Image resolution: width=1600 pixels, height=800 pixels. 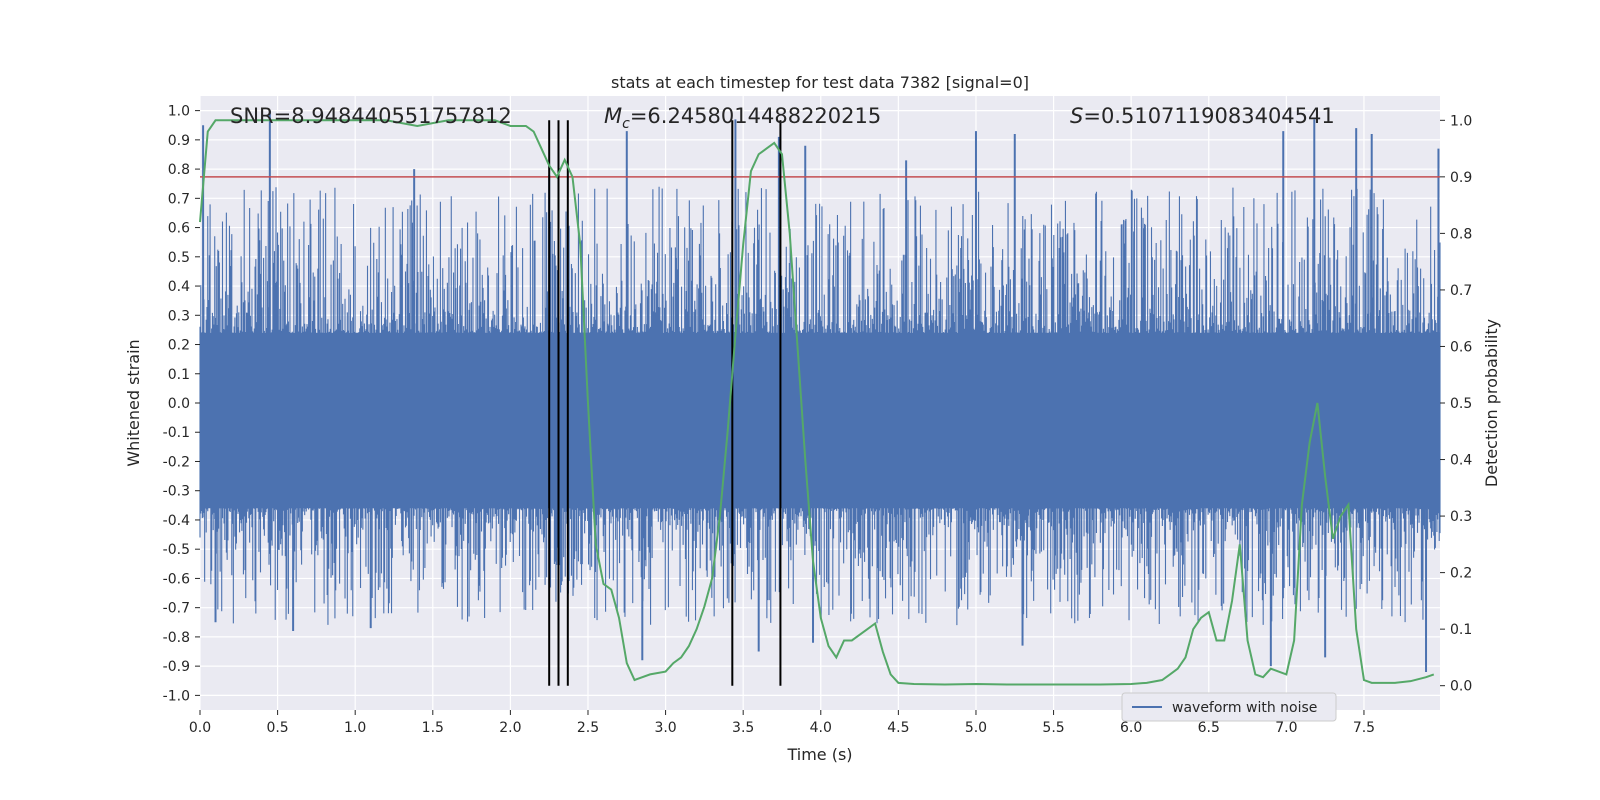 I want to click on y-left-tick-label: -0.4, so click(x=176, y=521).